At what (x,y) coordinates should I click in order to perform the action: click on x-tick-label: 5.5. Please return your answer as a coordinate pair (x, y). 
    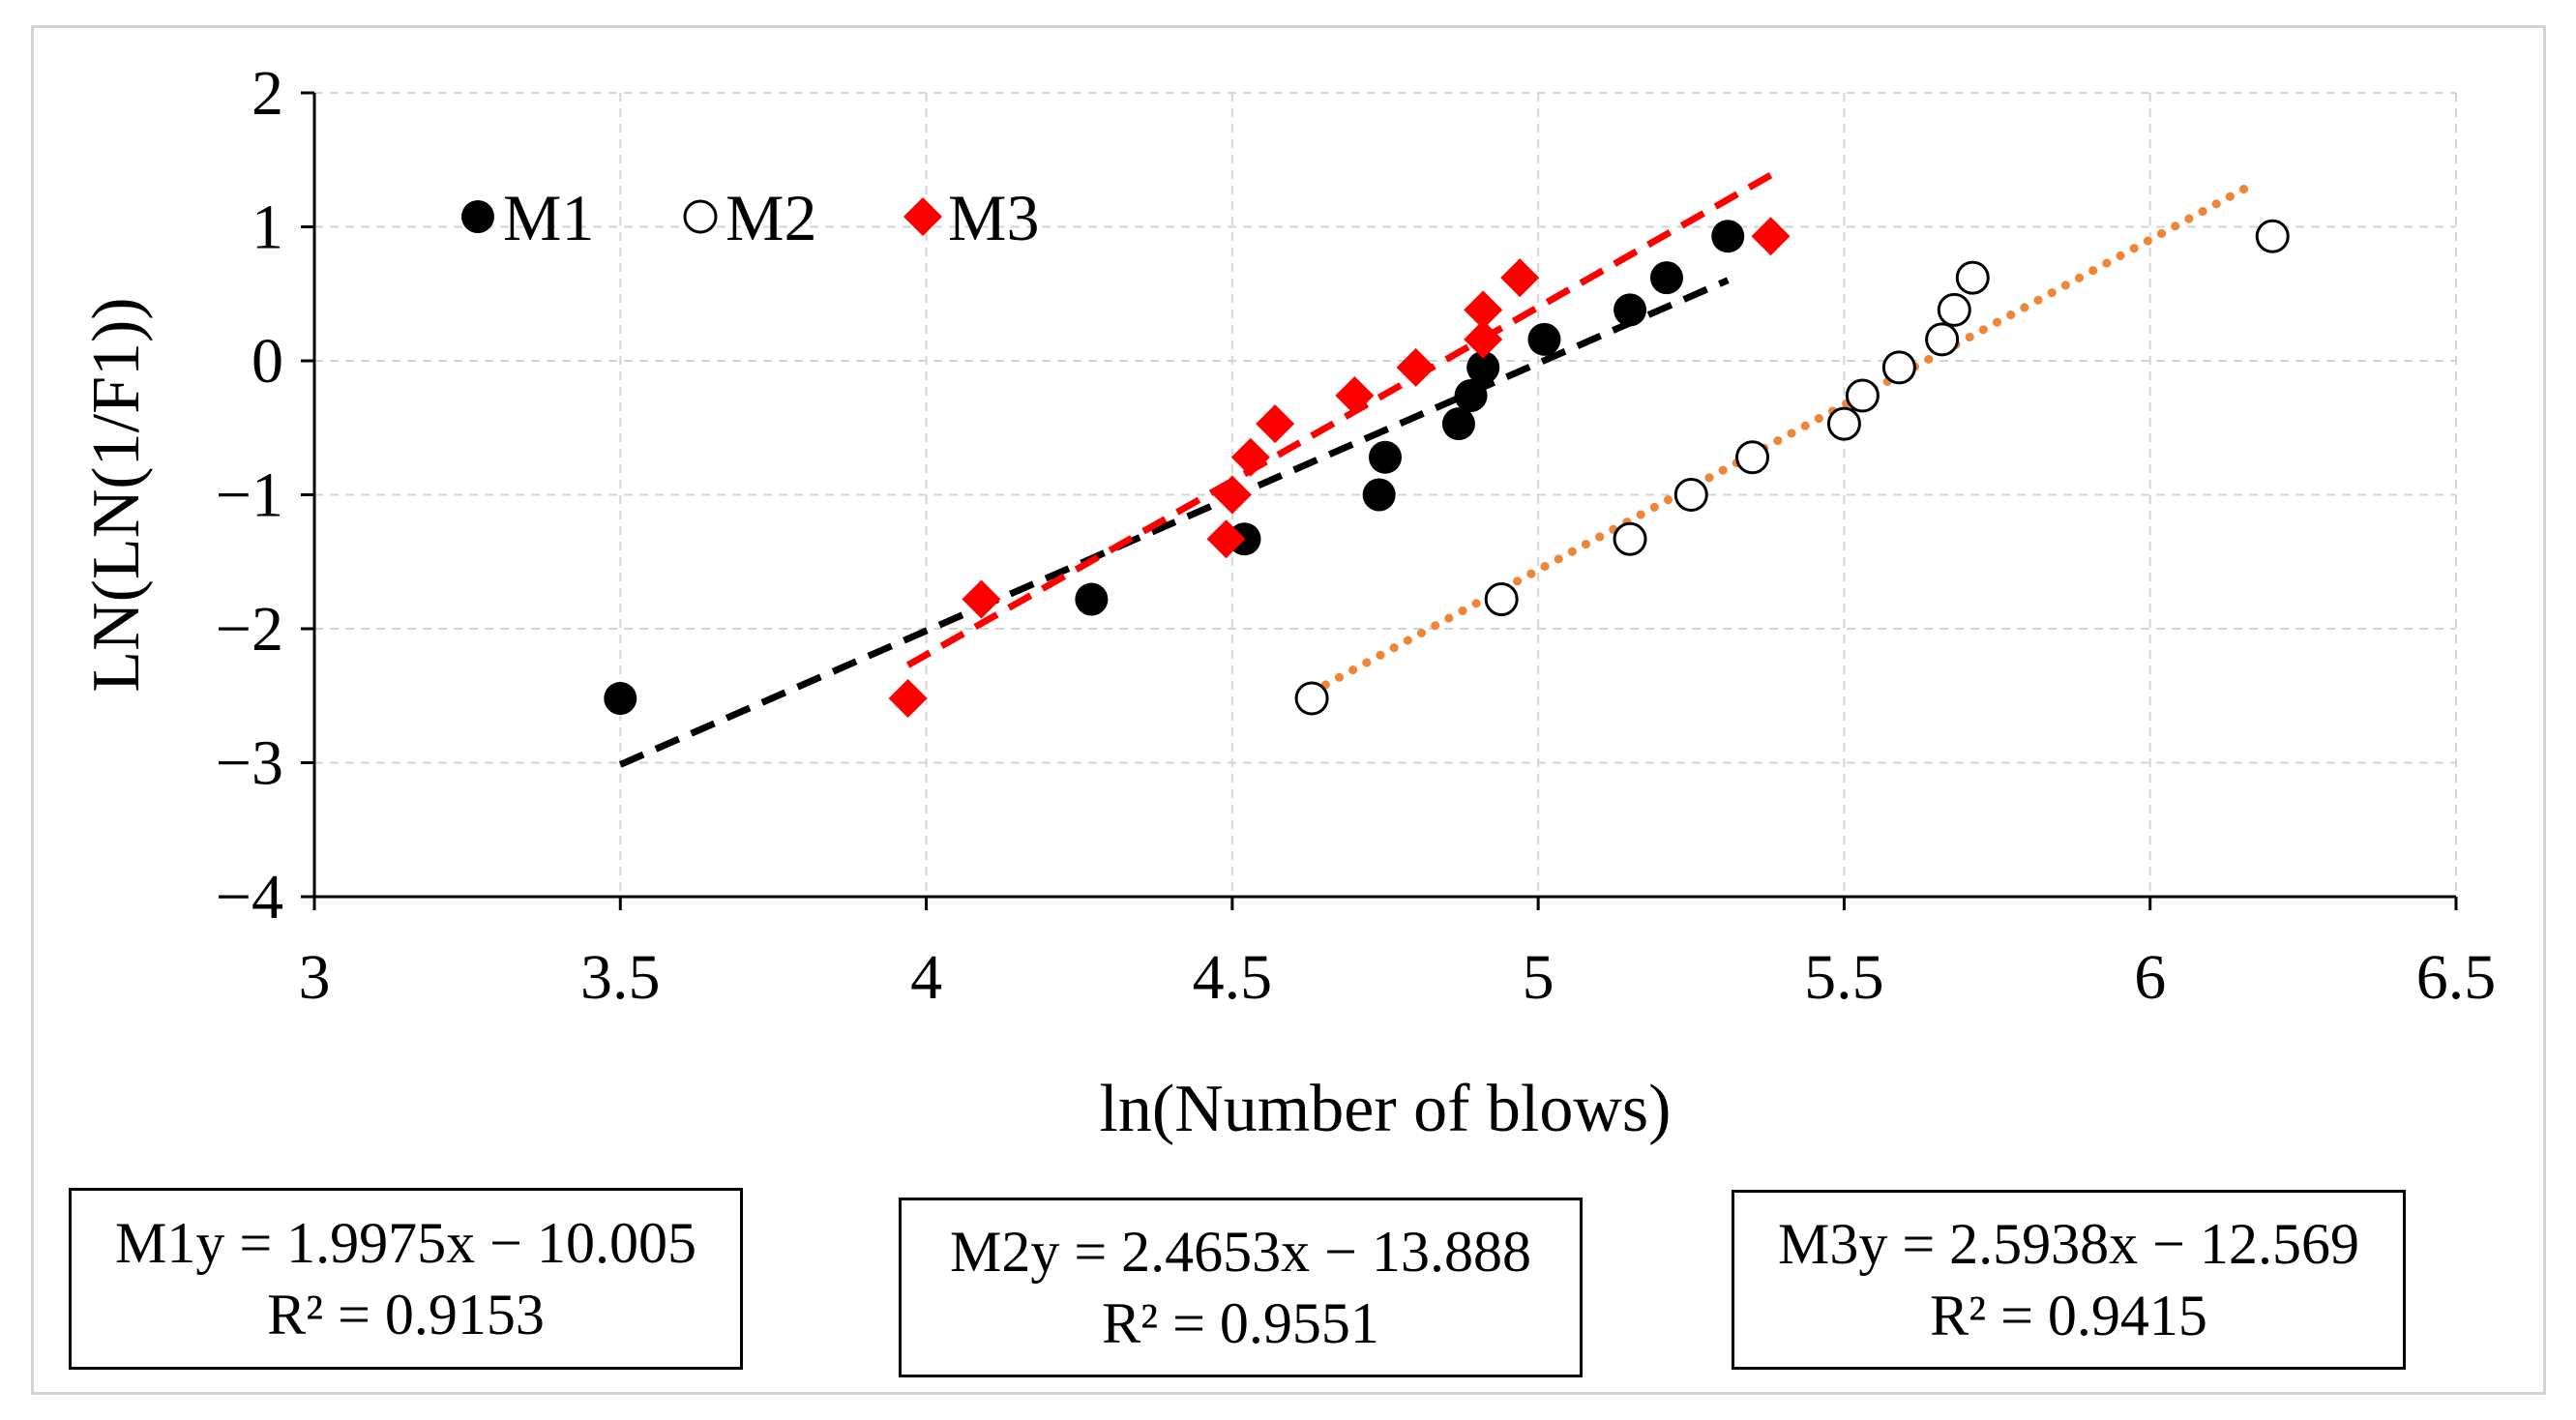
    Looking at the image, I should click on (1844, 977).